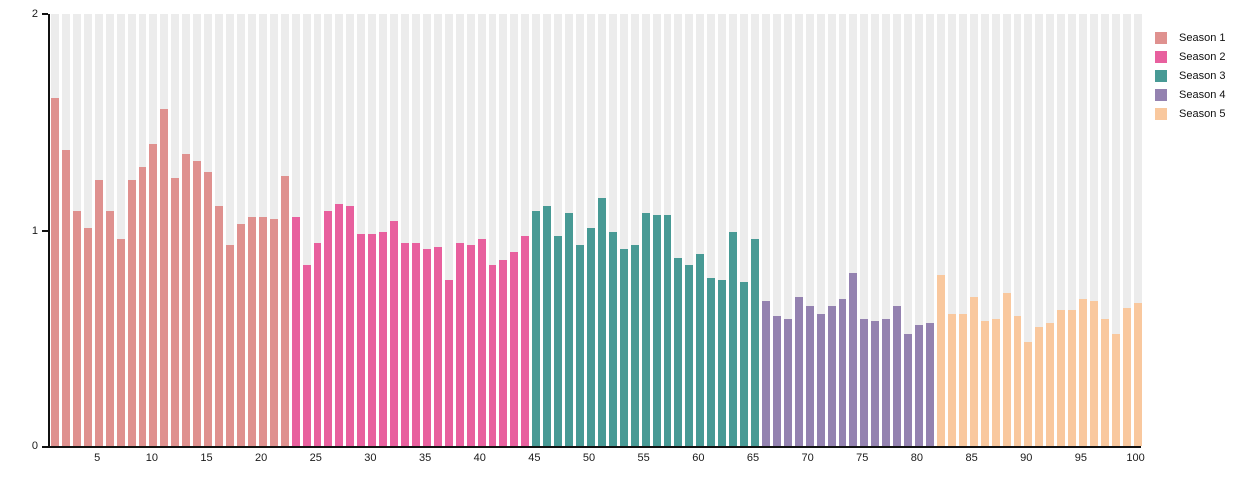 The width and height of the screenshot is (1239, 500). I want to click on x-tick-label-90: 90, so click(1026, 458).